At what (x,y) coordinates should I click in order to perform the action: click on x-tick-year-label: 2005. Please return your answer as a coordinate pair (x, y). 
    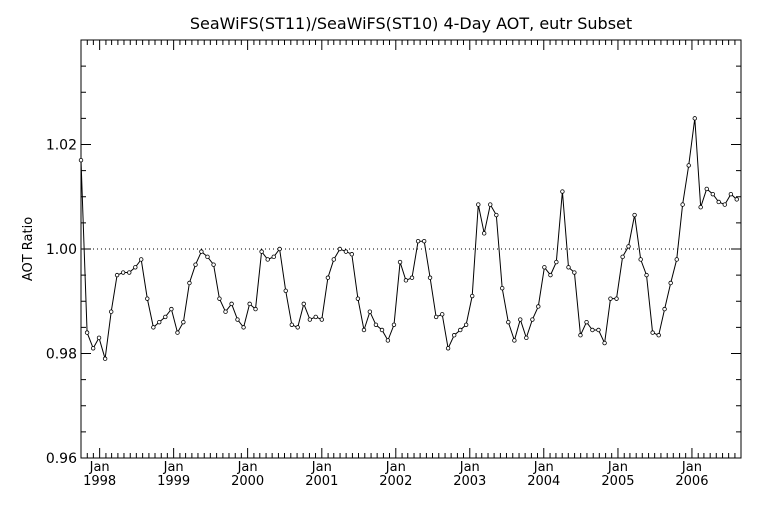
    Looking at the image, I should click on (617, 481).